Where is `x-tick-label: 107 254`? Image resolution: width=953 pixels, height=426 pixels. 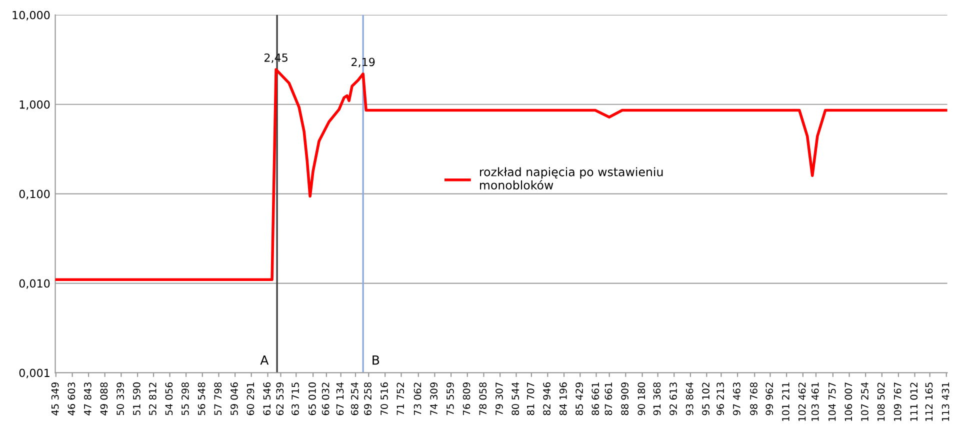
x-tick-label: 107 254 is located at coordinates (864, 401).